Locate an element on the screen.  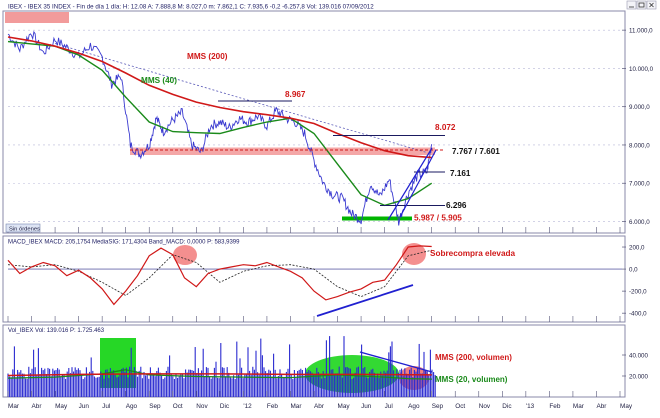
macd-y-axis: 200,0 0,0 -200,0 -400,0 is located at coordinates (634, 281).